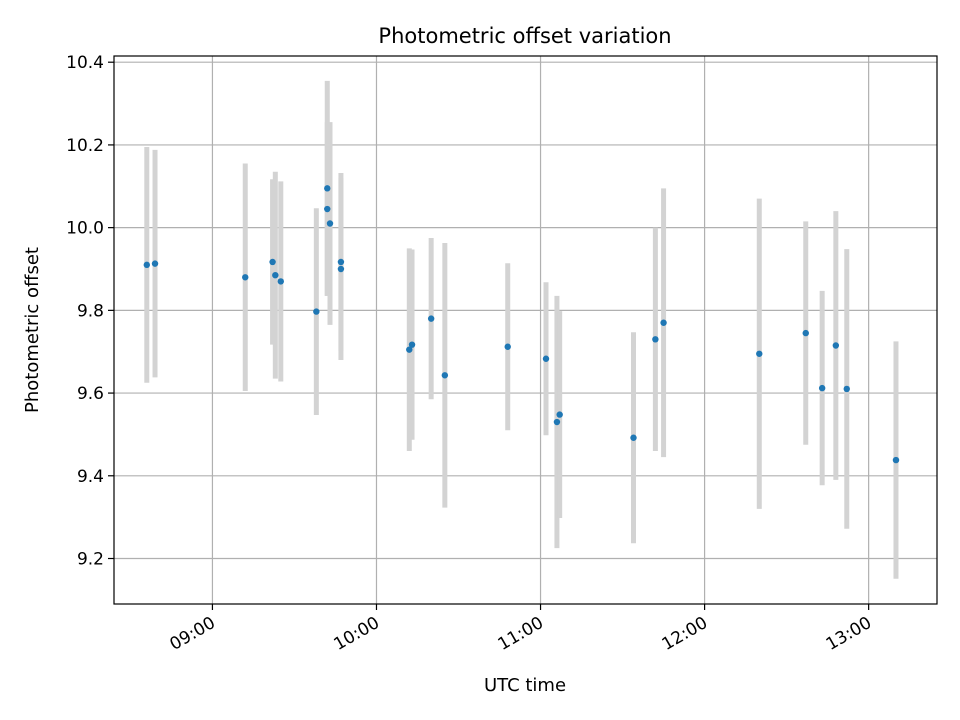 The image size is (960, 720). I want to click on y-tick-label: 10.0, so click(85, 229).